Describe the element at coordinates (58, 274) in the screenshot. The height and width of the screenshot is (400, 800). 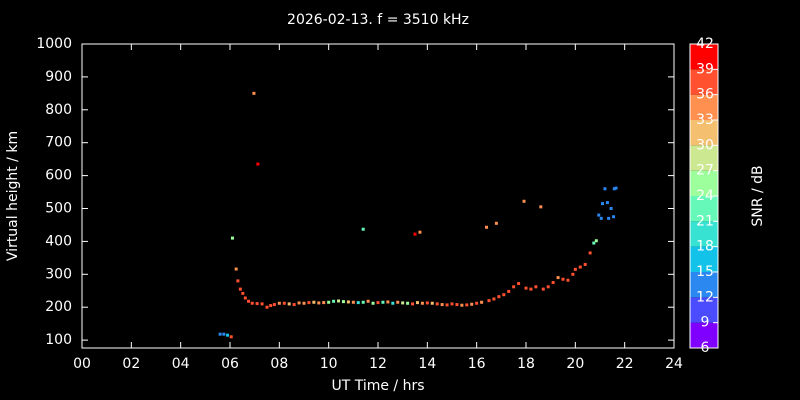
I see `y-tick-label: 300` at that location.